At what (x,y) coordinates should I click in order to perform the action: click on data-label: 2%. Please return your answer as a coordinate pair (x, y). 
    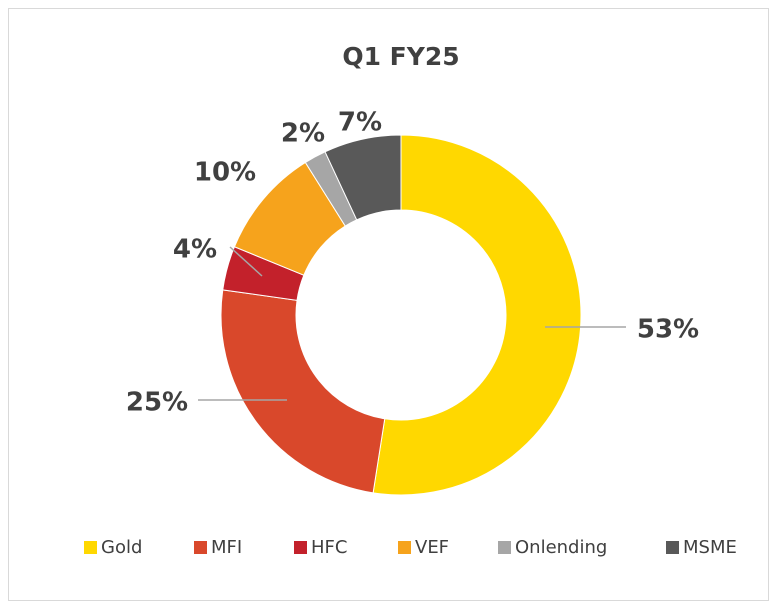
    Looking at the image, I should click on (303, 134).